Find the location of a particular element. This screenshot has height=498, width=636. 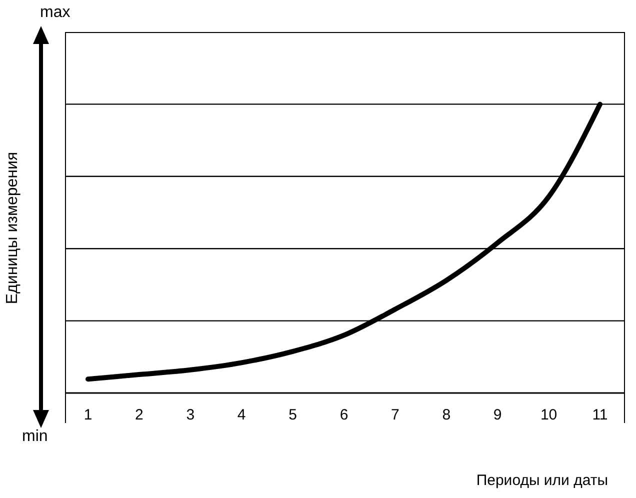

text: max is located at coordinates (55, 13).